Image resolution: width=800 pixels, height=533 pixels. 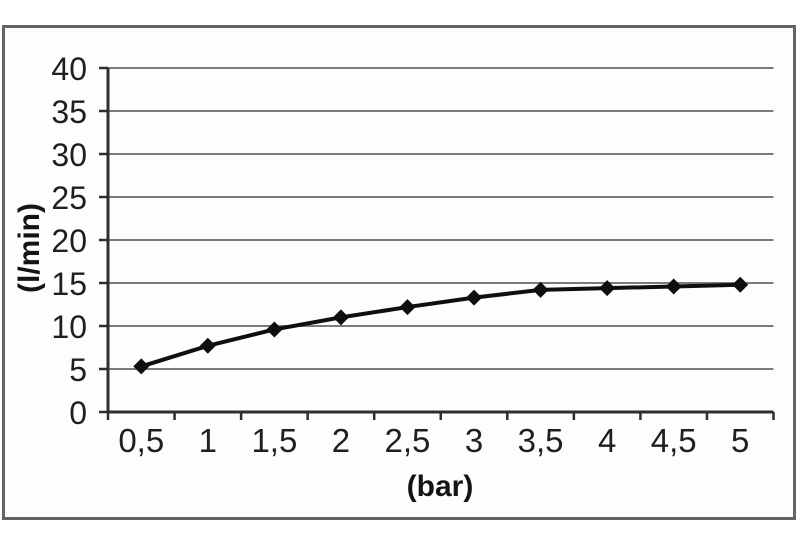 I want to click on flow-rate-curve, so click(x=440, y=325).